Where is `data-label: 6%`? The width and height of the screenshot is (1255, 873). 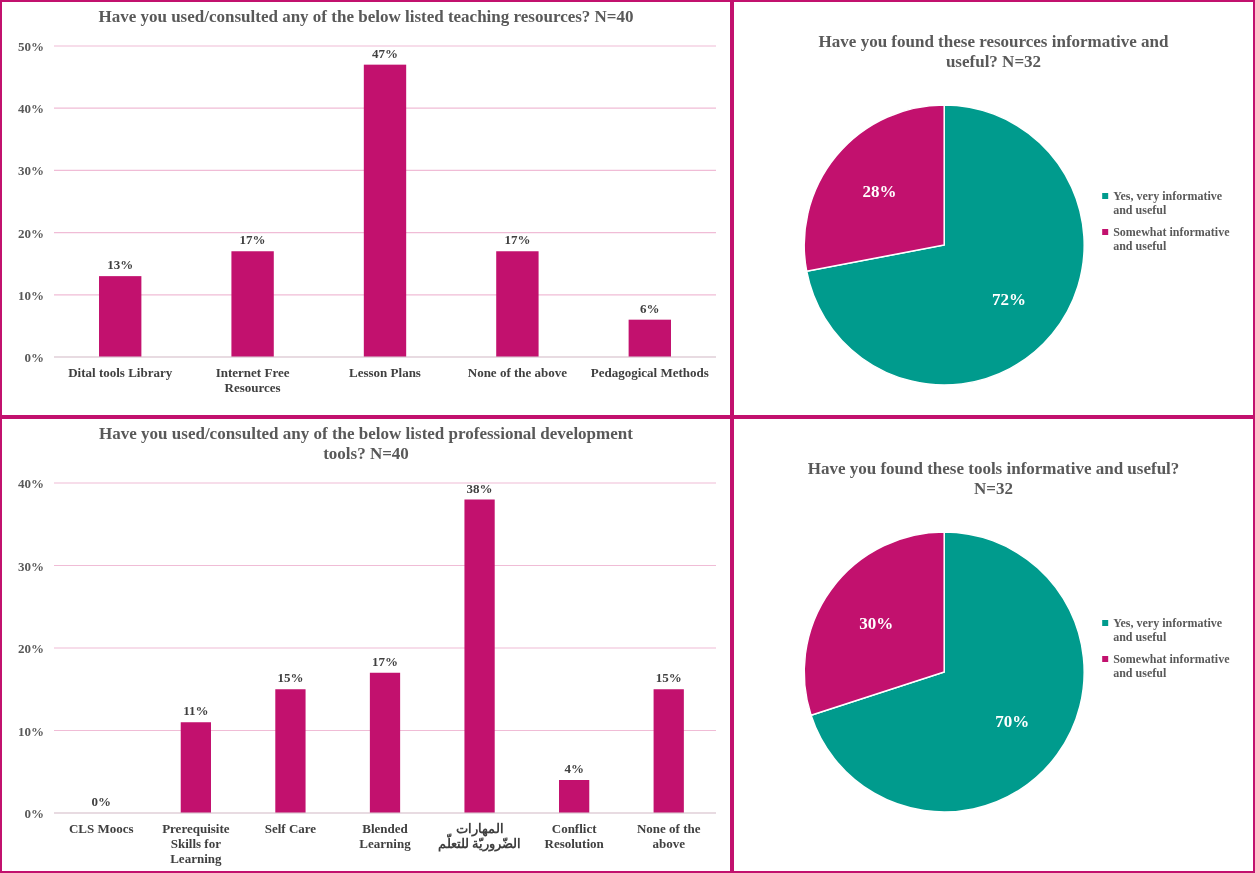 data-label: 6% is located at coordinates (650, 308).